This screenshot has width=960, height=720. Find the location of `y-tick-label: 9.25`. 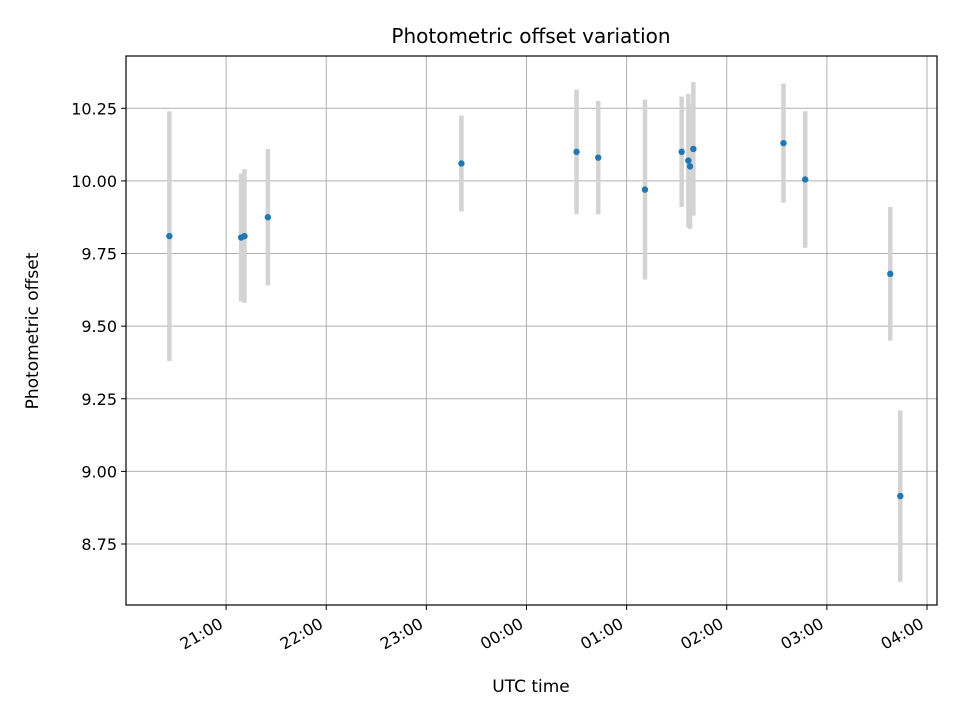

y-tick-label: 9.25 is located at coordinates (99, 399).